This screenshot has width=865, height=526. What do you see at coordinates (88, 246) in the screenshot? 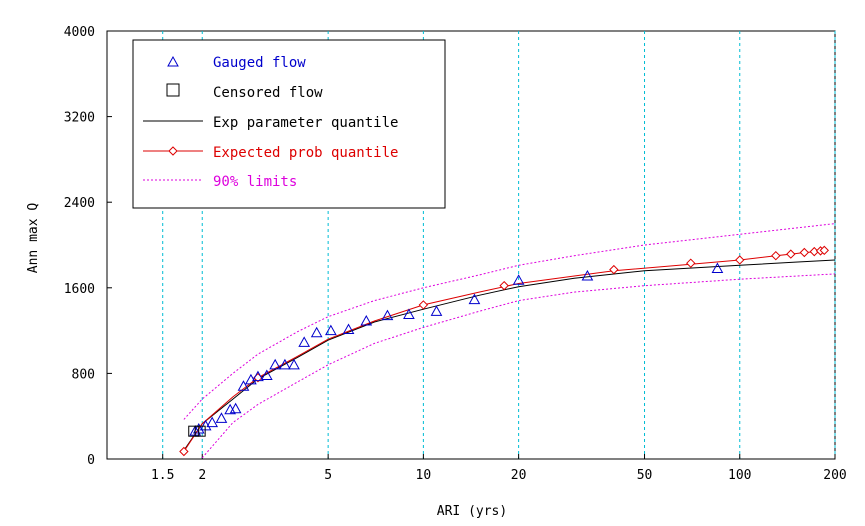
I see `y-axis-ticks: 0 800 1600 2400 3200 4000` at bounding box center [88, 246].